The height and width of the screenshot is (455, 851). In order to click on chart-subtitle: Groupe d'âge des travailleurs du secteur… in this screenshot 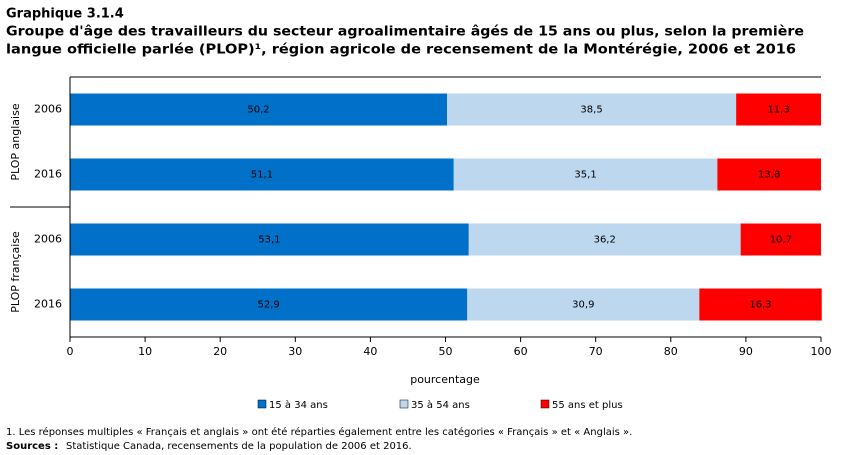, I will do `click(405, 32)`.